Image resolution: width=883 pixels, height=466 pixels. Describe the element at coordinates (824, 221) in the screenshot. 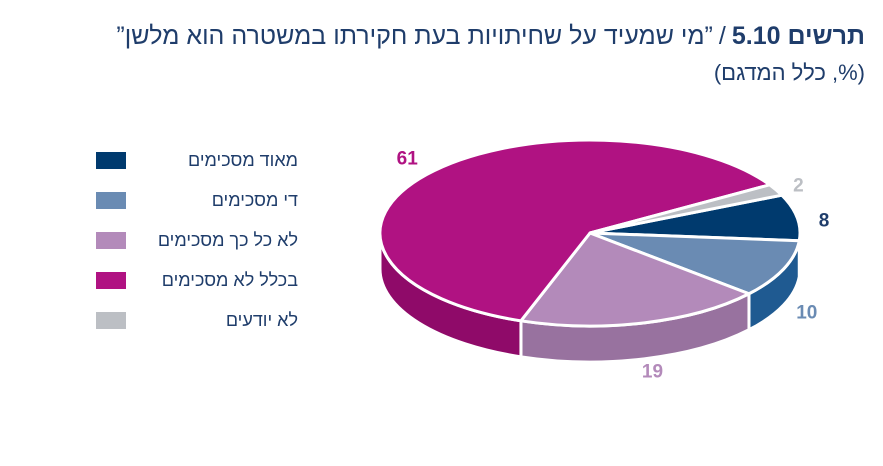

I see `data-label: 8` at that location.